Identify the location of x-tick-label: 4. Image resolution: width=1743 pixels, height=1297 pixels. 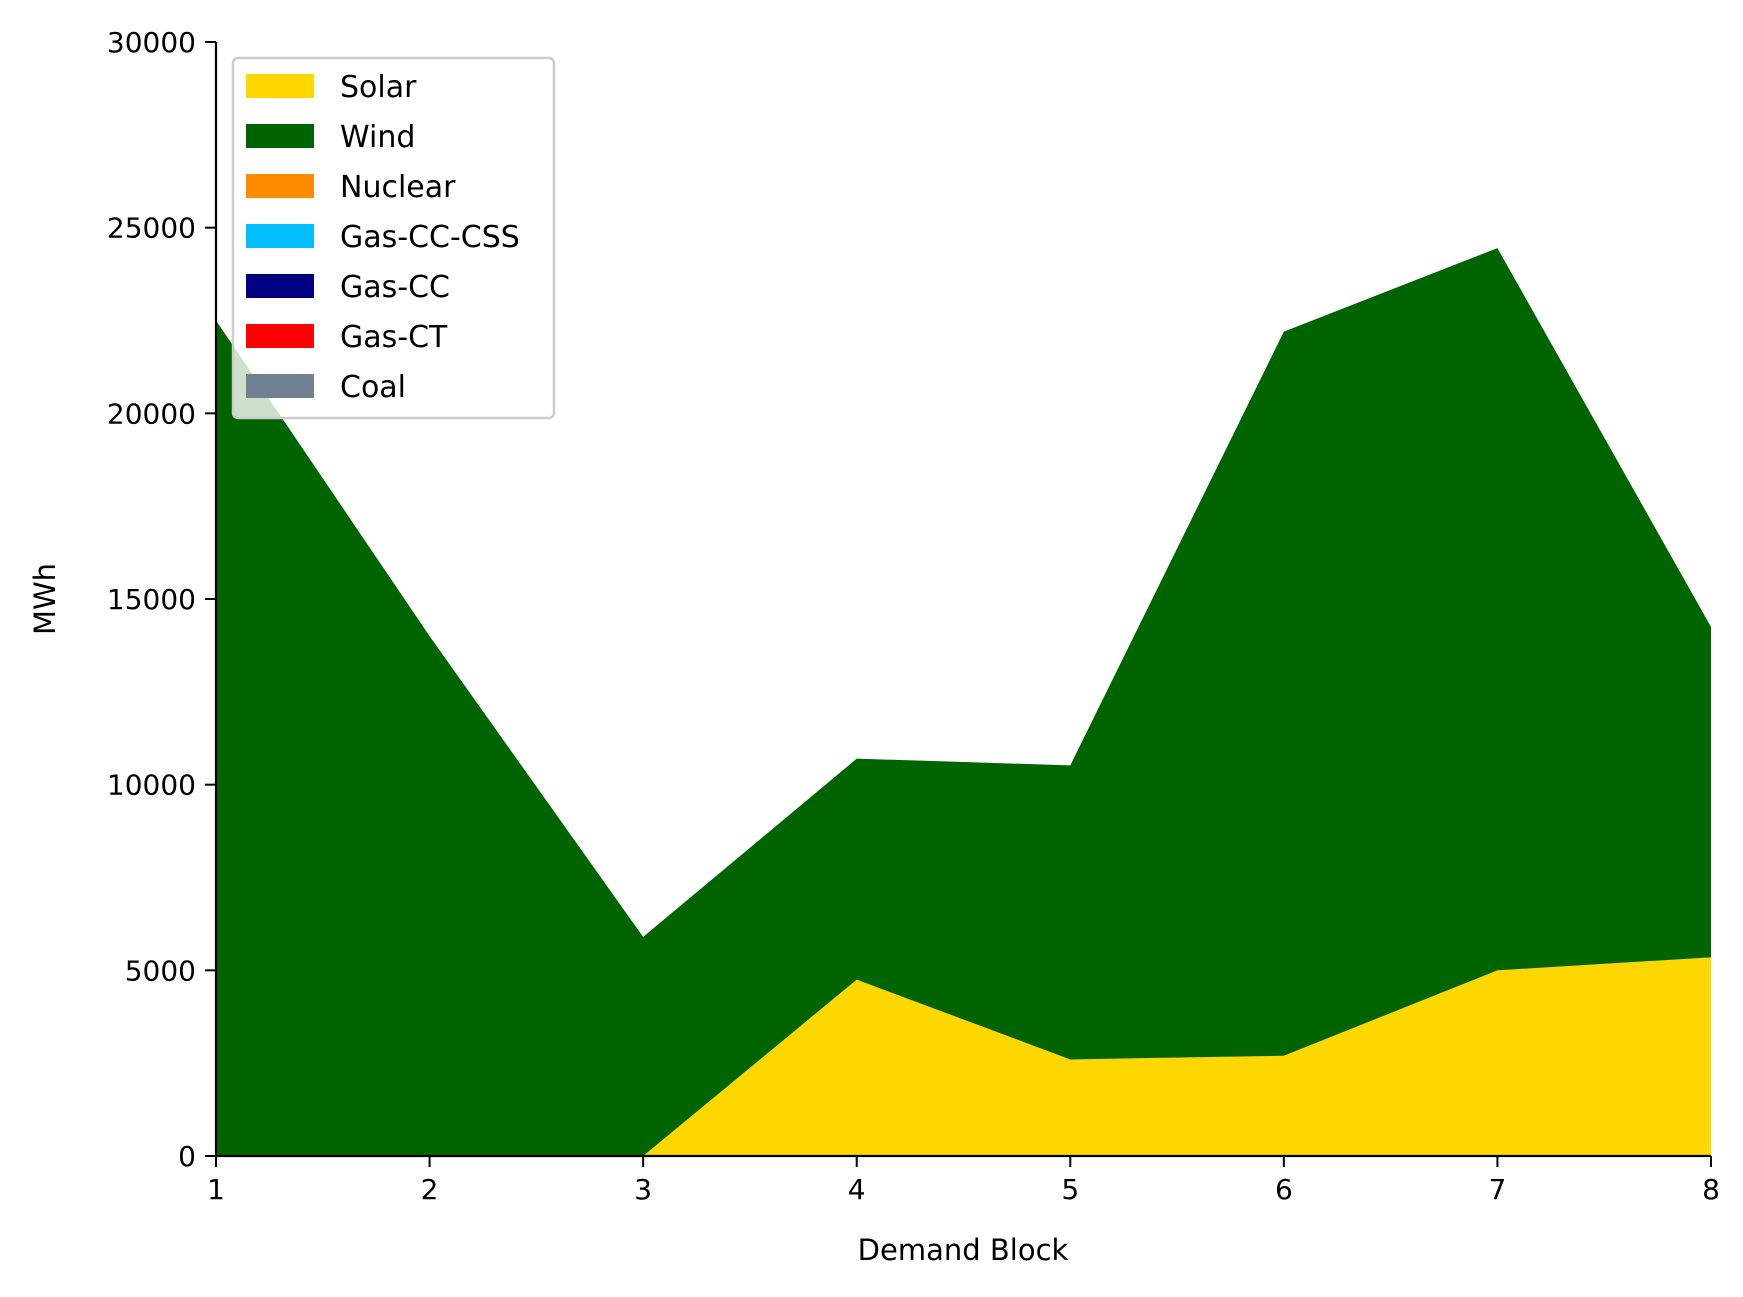
(857, 1189).